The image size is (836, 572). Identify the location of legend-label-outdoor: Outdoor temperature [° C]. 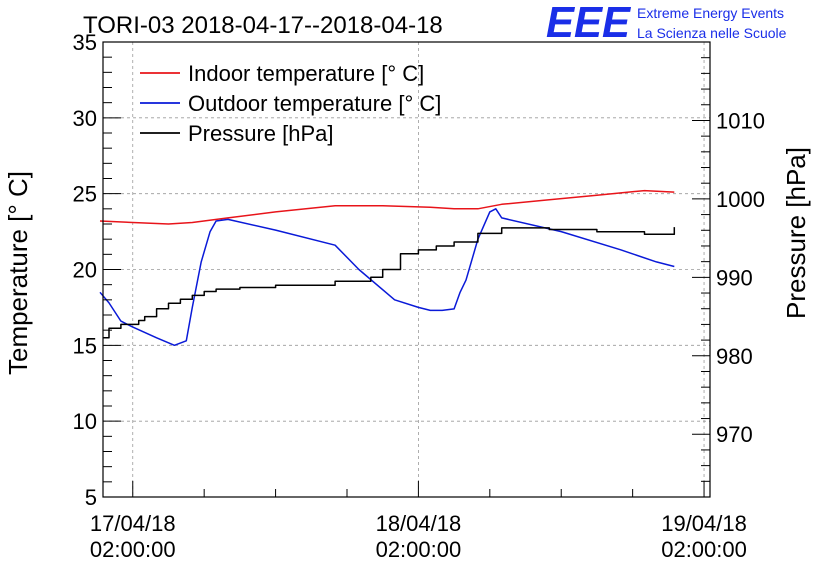
(314, 103).